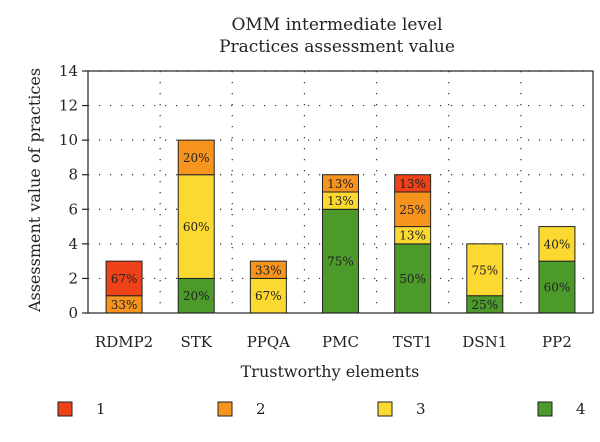 The width and height of the screenshot is (600, 442). I want to click on bar-label-dsn1-series-3: 75%, so click(484, 270).